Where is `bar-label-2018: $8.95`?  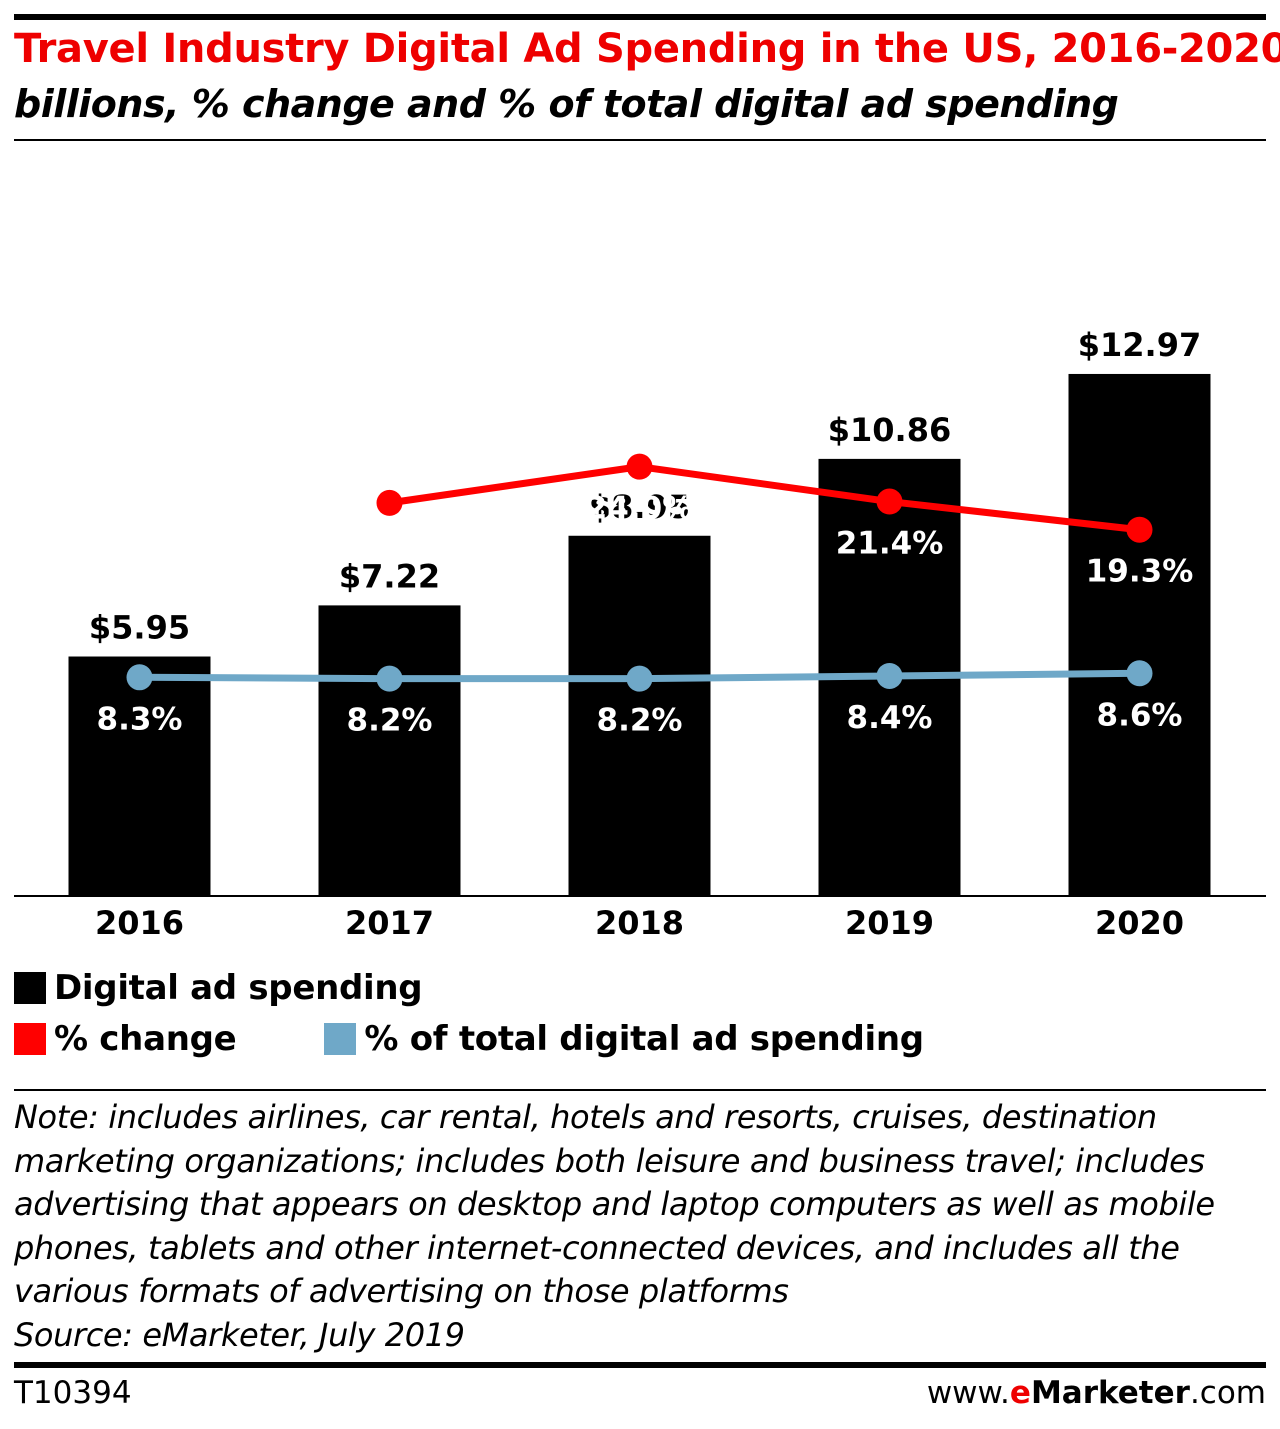
bar-label-2018: $8.95 is located at coordinates (639, 507).